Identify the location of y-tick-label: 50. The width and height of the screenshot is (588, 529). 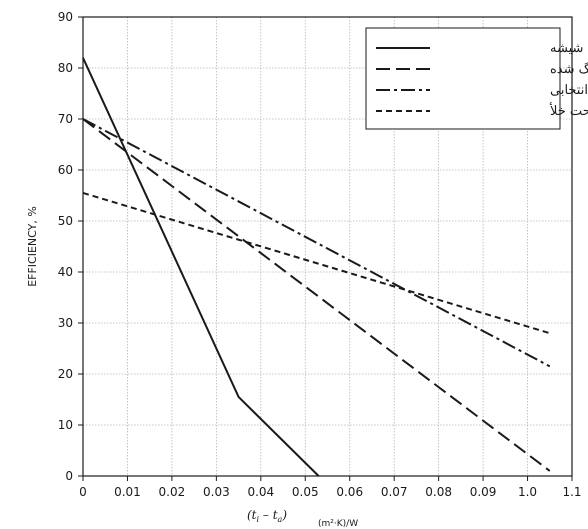
(65, 221).